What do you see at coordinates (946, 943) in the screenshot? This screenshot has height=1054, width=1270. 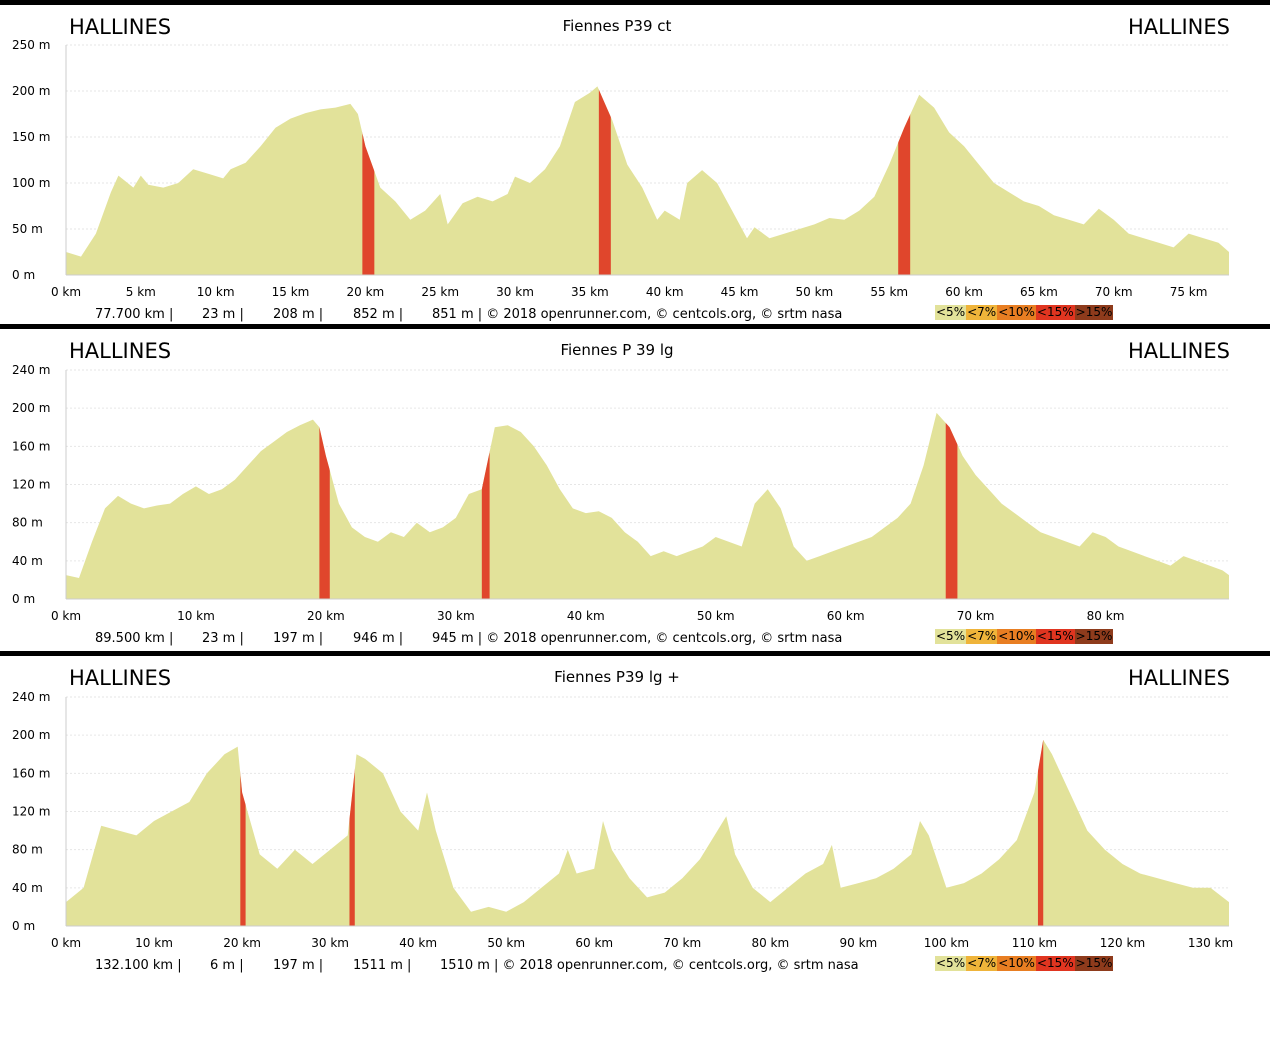 I see `x-tick-label: 100 km` at bounding box center [946, 943].